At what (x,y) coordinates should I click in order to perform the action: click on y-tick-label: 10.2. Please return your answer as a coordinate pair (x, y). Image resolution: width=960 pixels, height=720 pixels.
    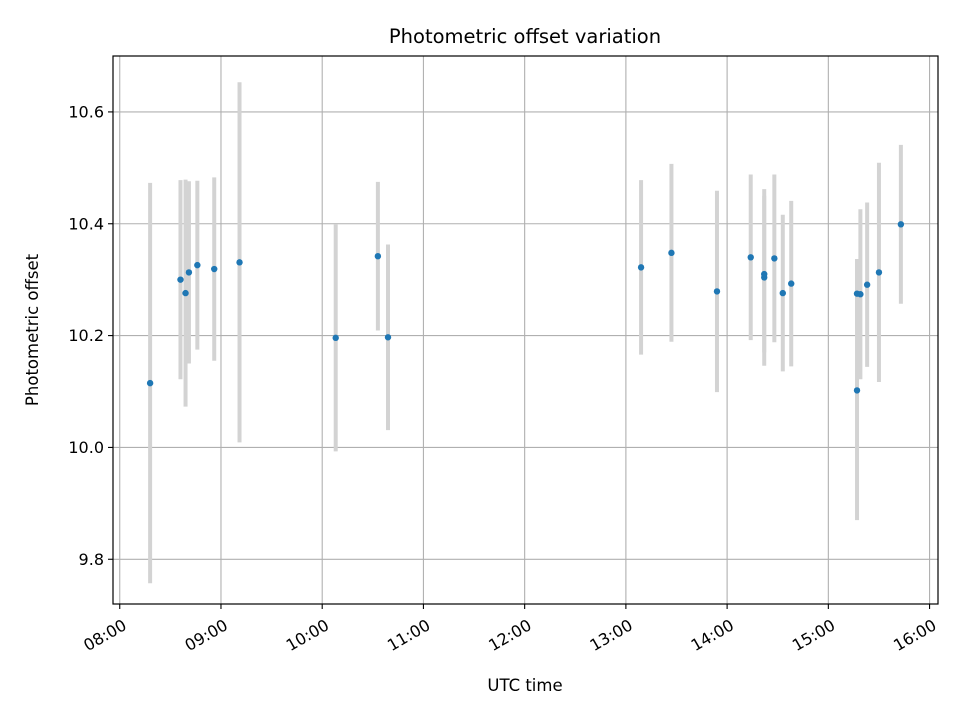
    Looking at the image, I should click on (86, 335).